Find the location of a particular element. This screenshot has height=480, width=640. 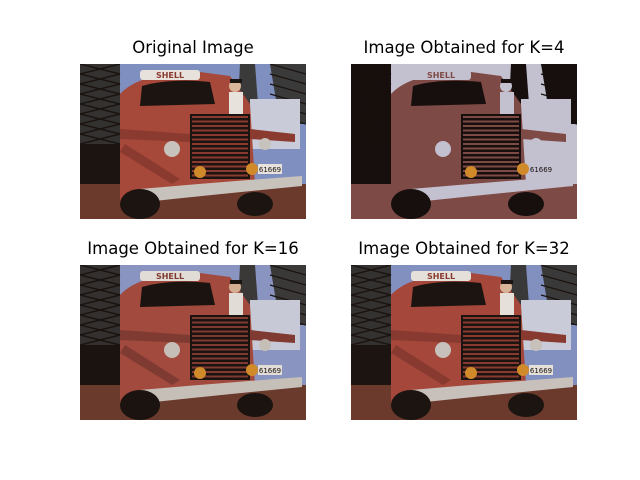

quantized-k4-truck-image: SHELL 61669 is located at coordinates (464, 141).